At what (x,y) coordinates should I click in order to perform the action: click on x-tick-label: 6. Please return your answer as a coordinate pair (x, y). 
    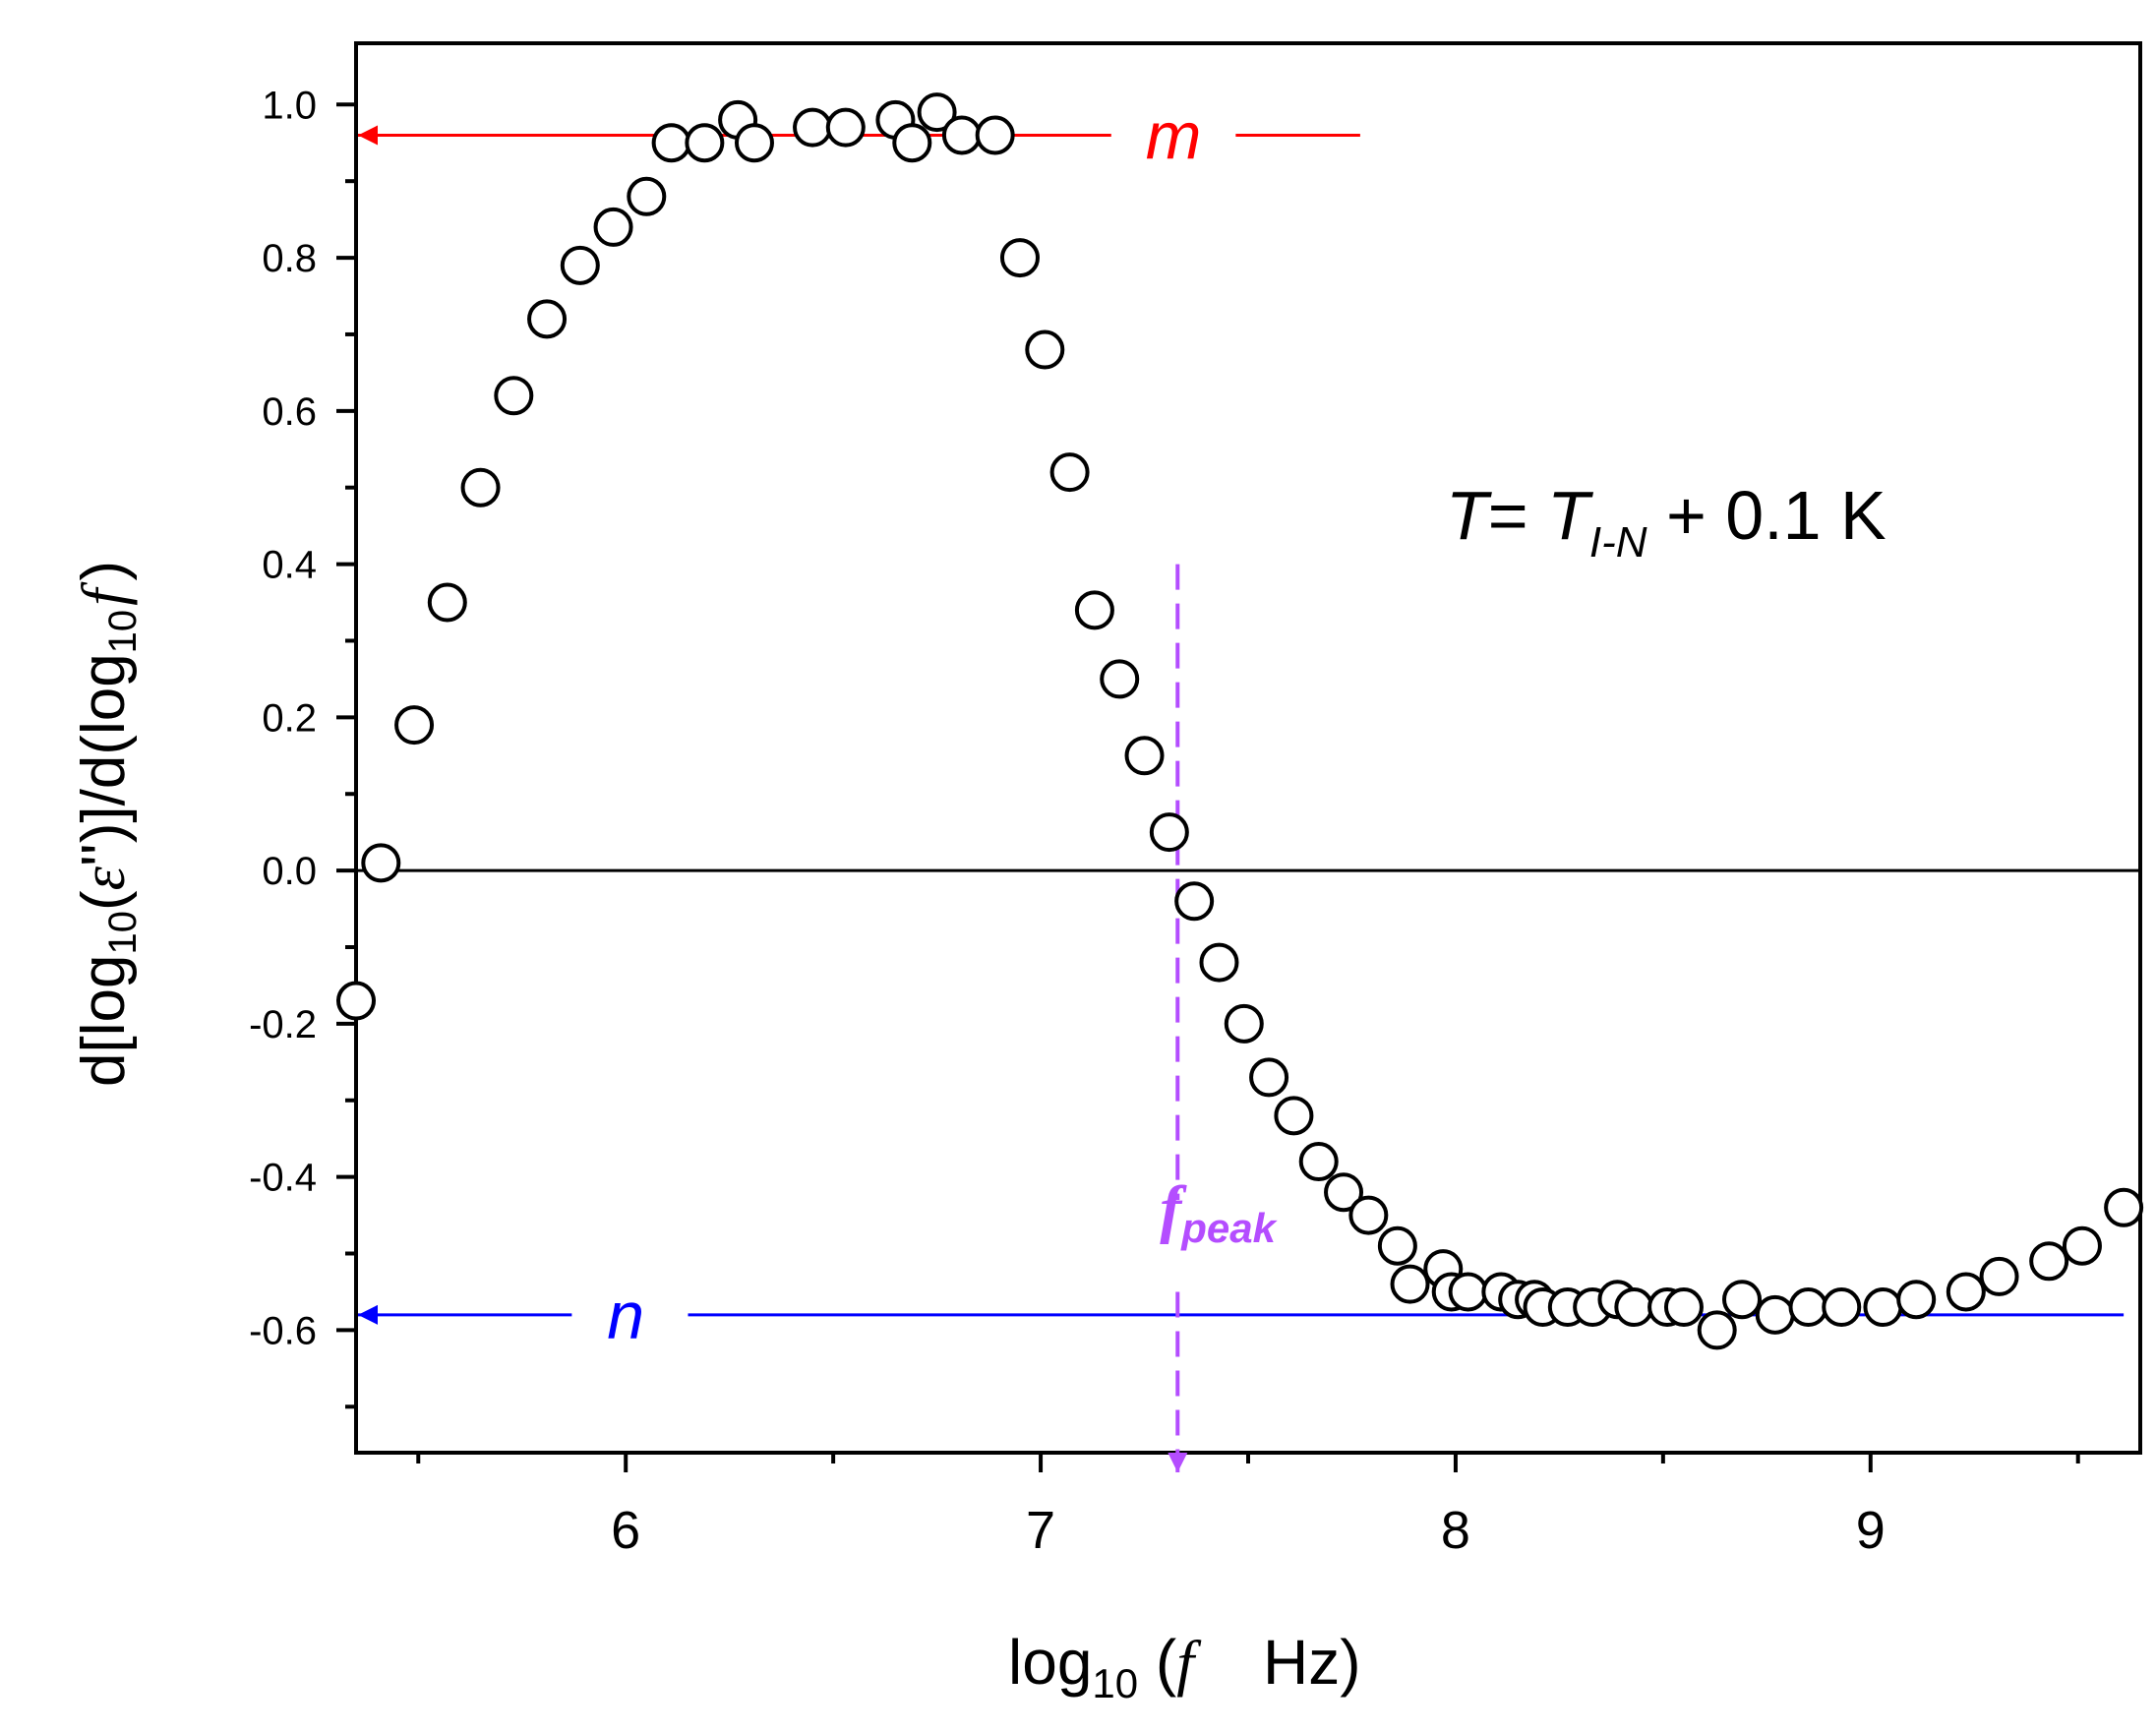
    Looking at the image, I should click on (625, 1530).